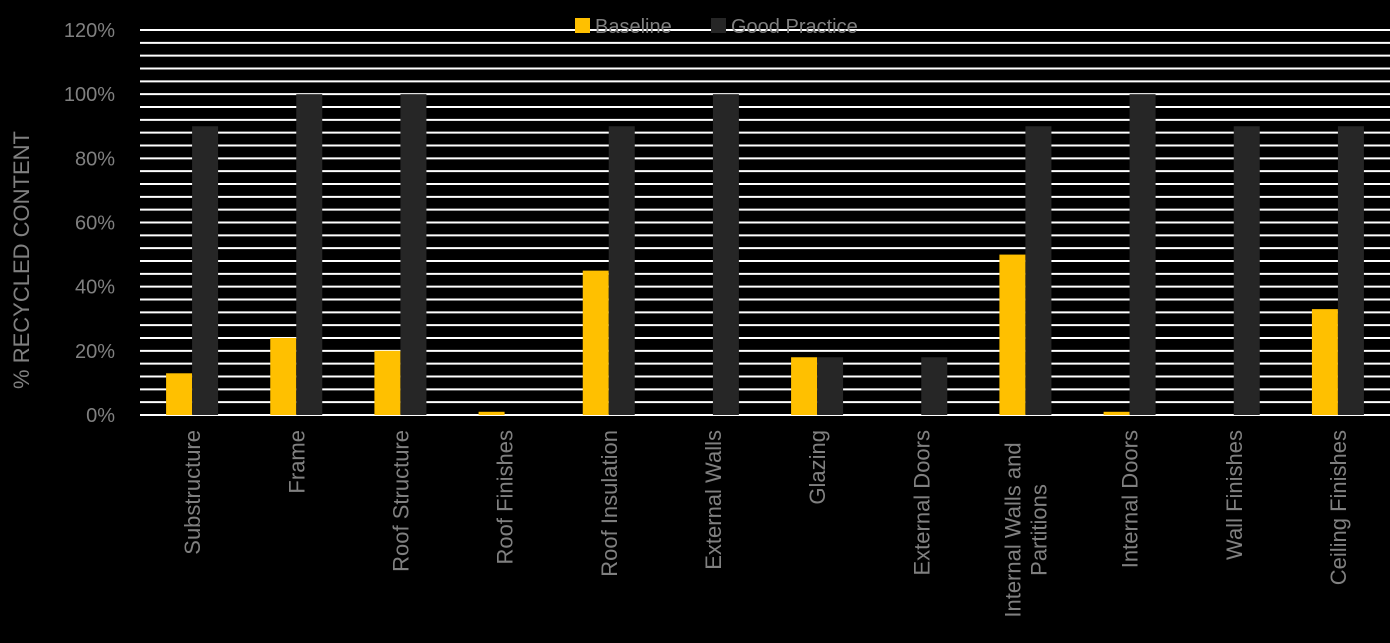 The image size is (1390, 643). Describe the element at coordinates (1338, 507) in the screenshot. I see `x-category-label: Ceiling Finishes` at that location.